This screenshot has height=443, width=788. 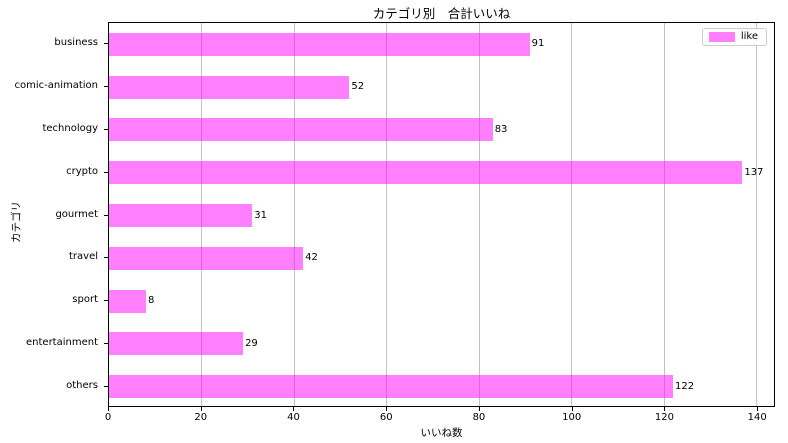 I want to click on bar-comic-animation, so click(x=229, y=87).